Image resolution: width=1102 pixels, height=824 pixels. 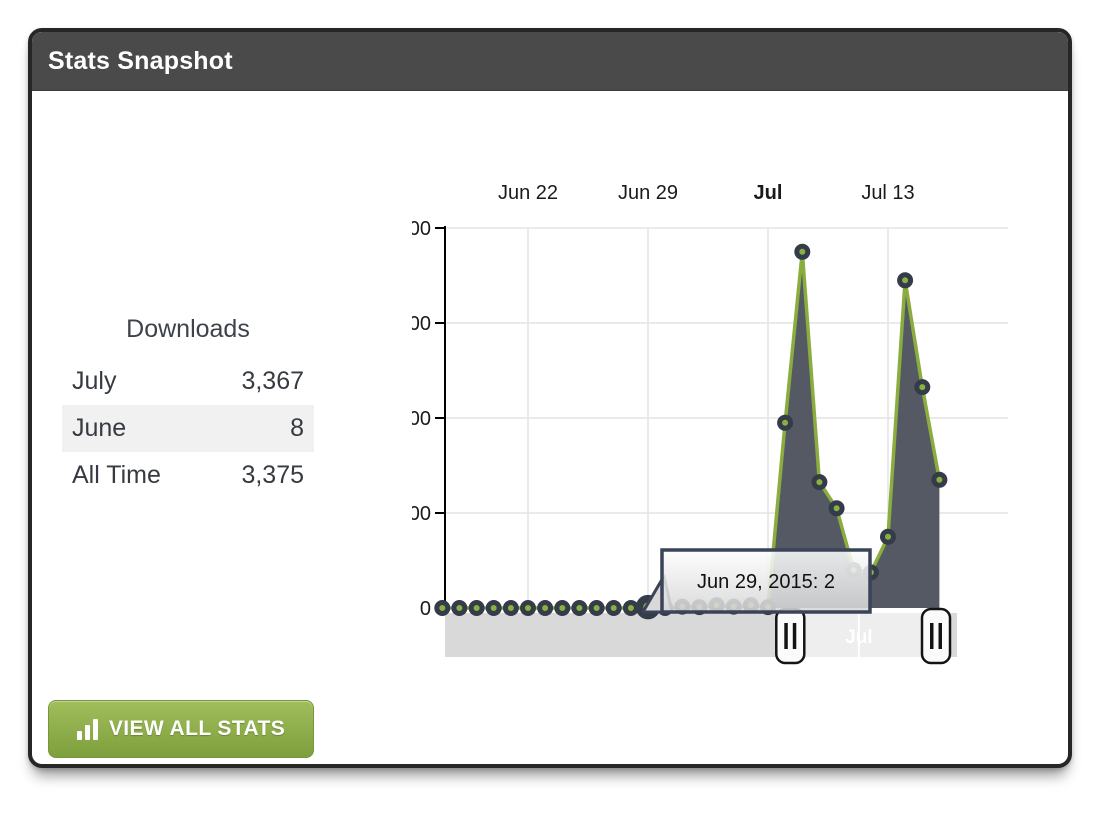 What do you see at coordinates (99, 428) in the screenshot?
I see `row-label: June` at bounding box center [99, 428].